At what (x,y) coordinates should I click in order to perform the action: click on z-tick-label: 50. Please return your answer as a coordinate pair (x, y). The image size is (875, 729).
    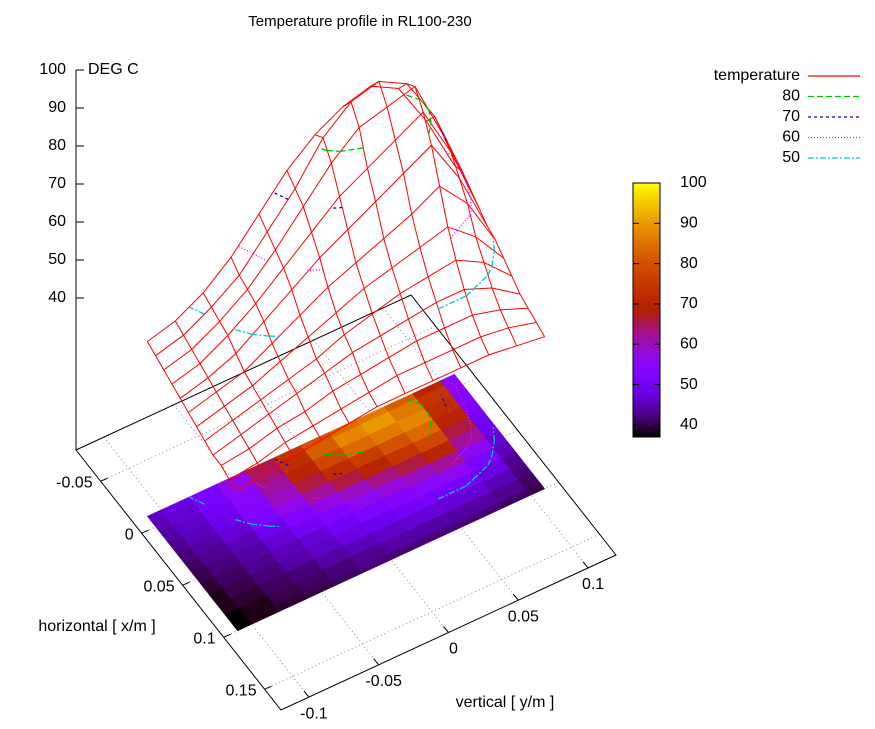
    Looking at the image, I should click on (57, 259).